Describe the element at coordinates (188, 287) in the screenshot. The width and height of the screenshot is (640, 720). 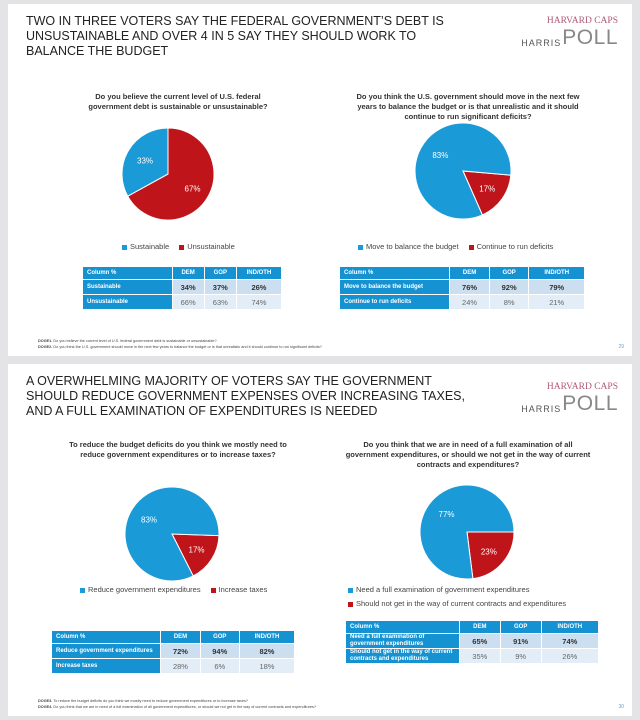
I see `cell-value: 34%` at that location.